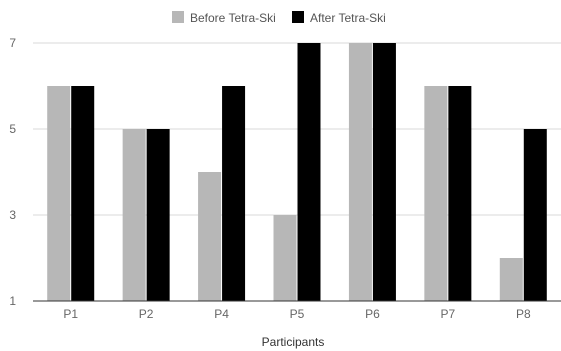 This screenshot has height=351, width=561. What do you see at coordinates (360, 172) in the screenshot?
I see `bar-p6-before-tetra-ski` at bounding box center [360, 172].